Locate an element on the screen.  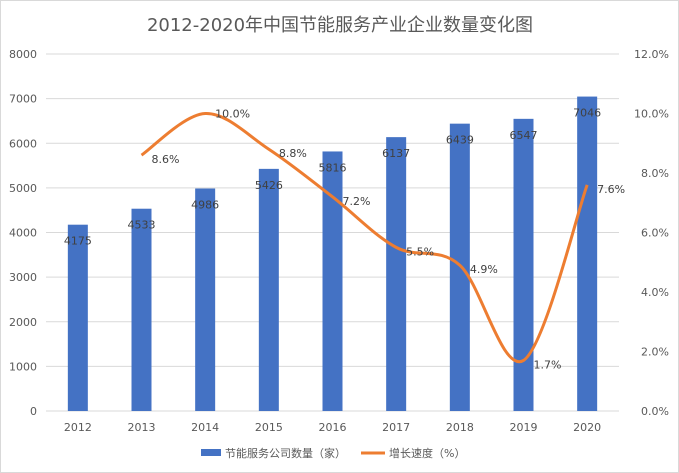
line-data-label: 4.9% is located at coordinates (484, 269).